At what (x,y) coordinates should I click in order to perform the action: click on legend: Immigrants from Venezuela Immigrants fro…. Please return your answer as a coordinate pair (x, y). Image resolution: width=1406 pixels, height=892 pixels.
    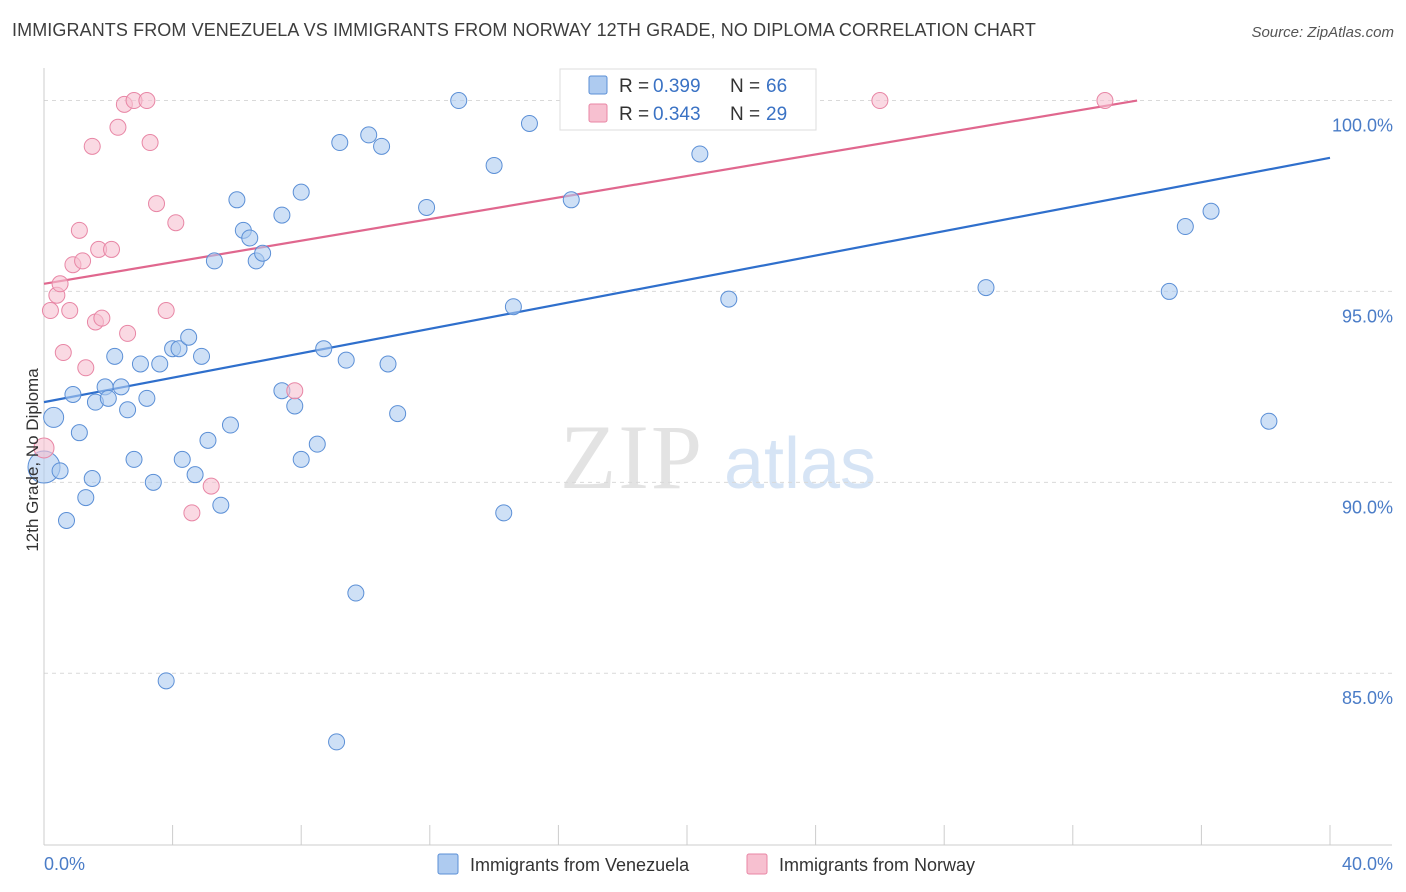
    Looking at the image, I should click on (706, 864).